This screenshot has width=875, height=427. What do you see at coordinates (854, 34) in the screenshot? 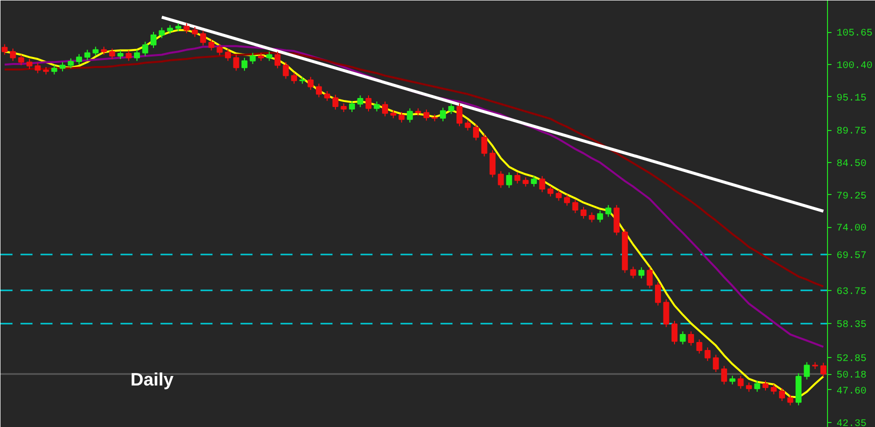
I see `y-tick-label: 105.65` at bounding box center [854, 34].